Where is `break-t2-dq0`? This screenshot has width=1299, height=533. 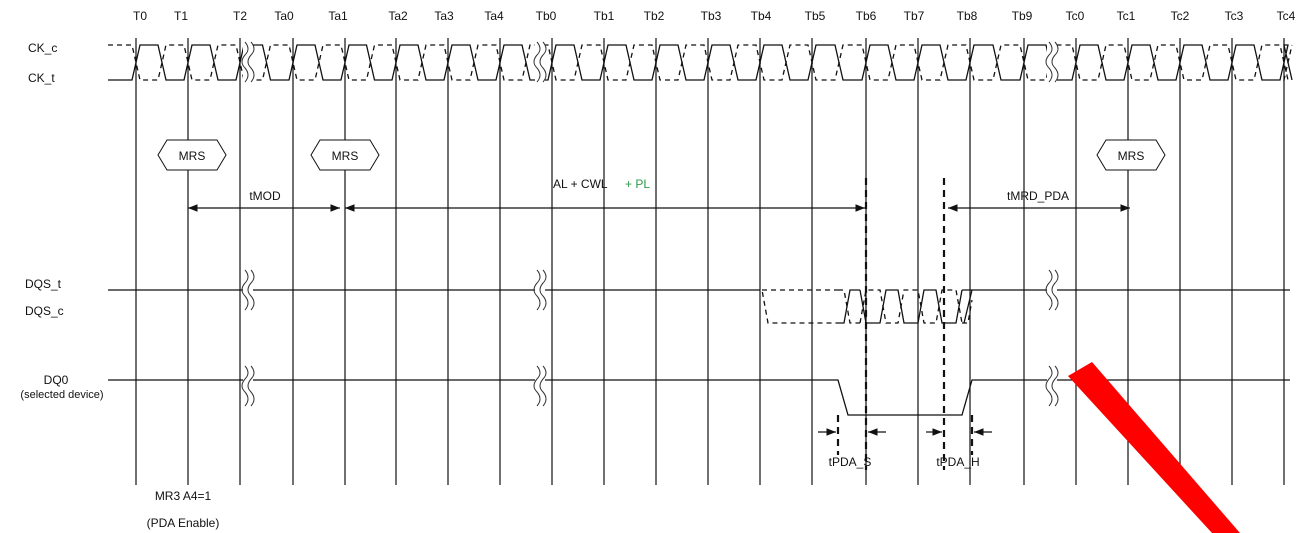 break-t2-dq0 is located at coordinates (248, 386).